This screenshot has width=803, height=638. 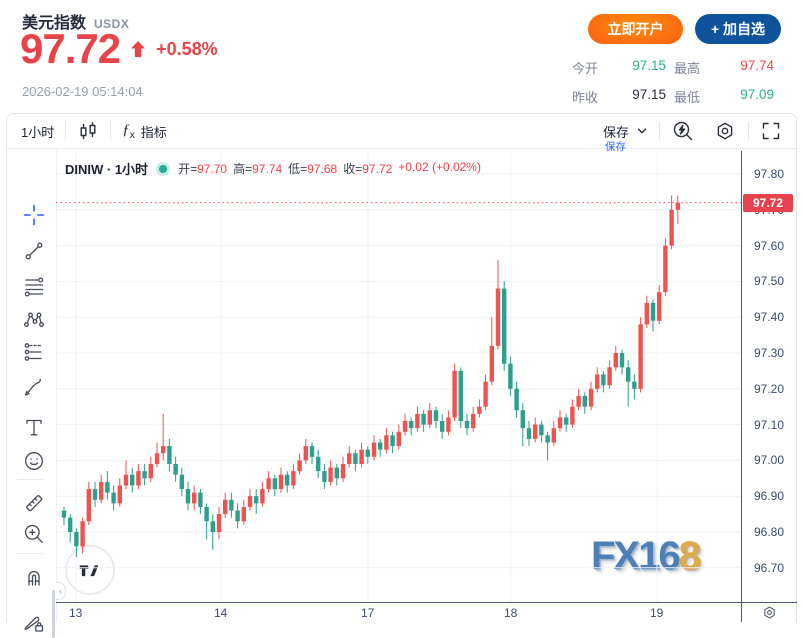 What do you see at coordinates (34, 320) in the screenshot?
I see `xabcd-pattern-tool` at bounding box center [34, 320].